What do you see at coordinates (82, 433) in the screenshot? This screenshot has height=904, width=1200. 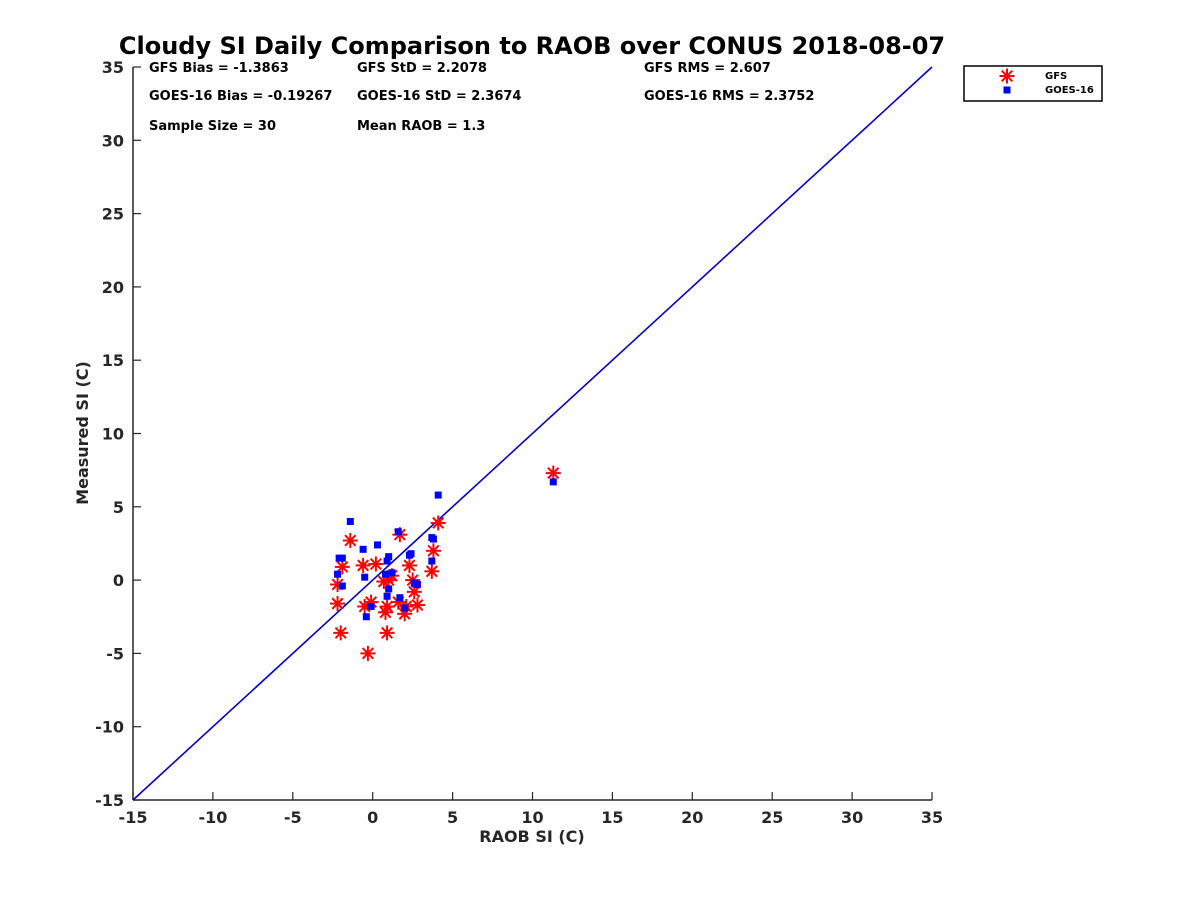 I see `y-axis-label: Measured SI (C)` at bounding box center [82, 433].